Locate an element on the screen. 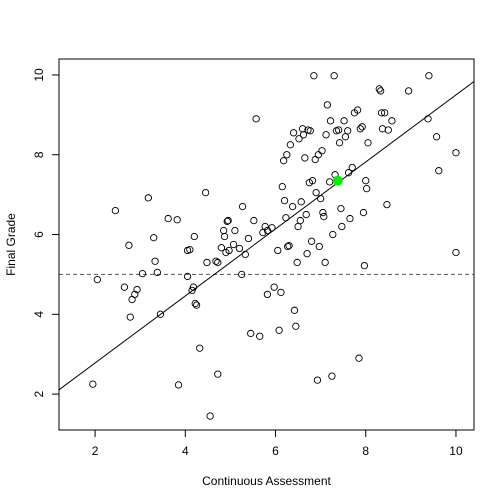 This screenshot has height=504, width=504. x-tick-label: 8 is located at coordinates (365, 451).